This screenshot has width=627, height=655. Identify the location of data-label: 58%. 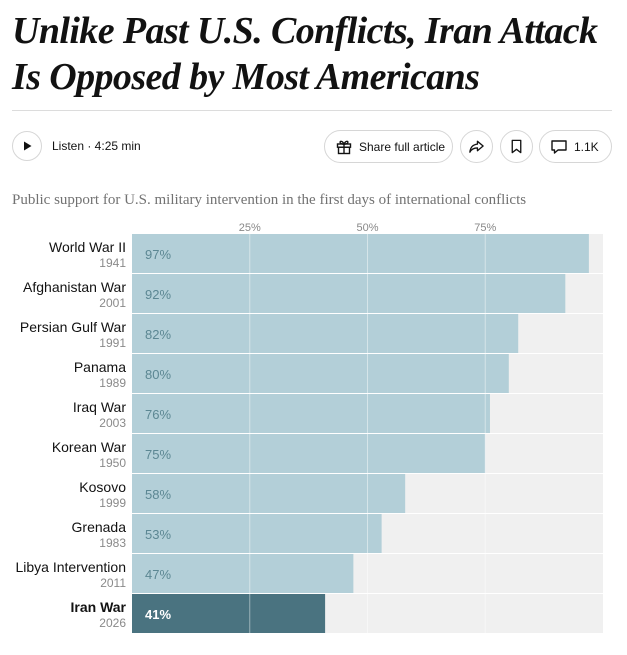
(158, 494).